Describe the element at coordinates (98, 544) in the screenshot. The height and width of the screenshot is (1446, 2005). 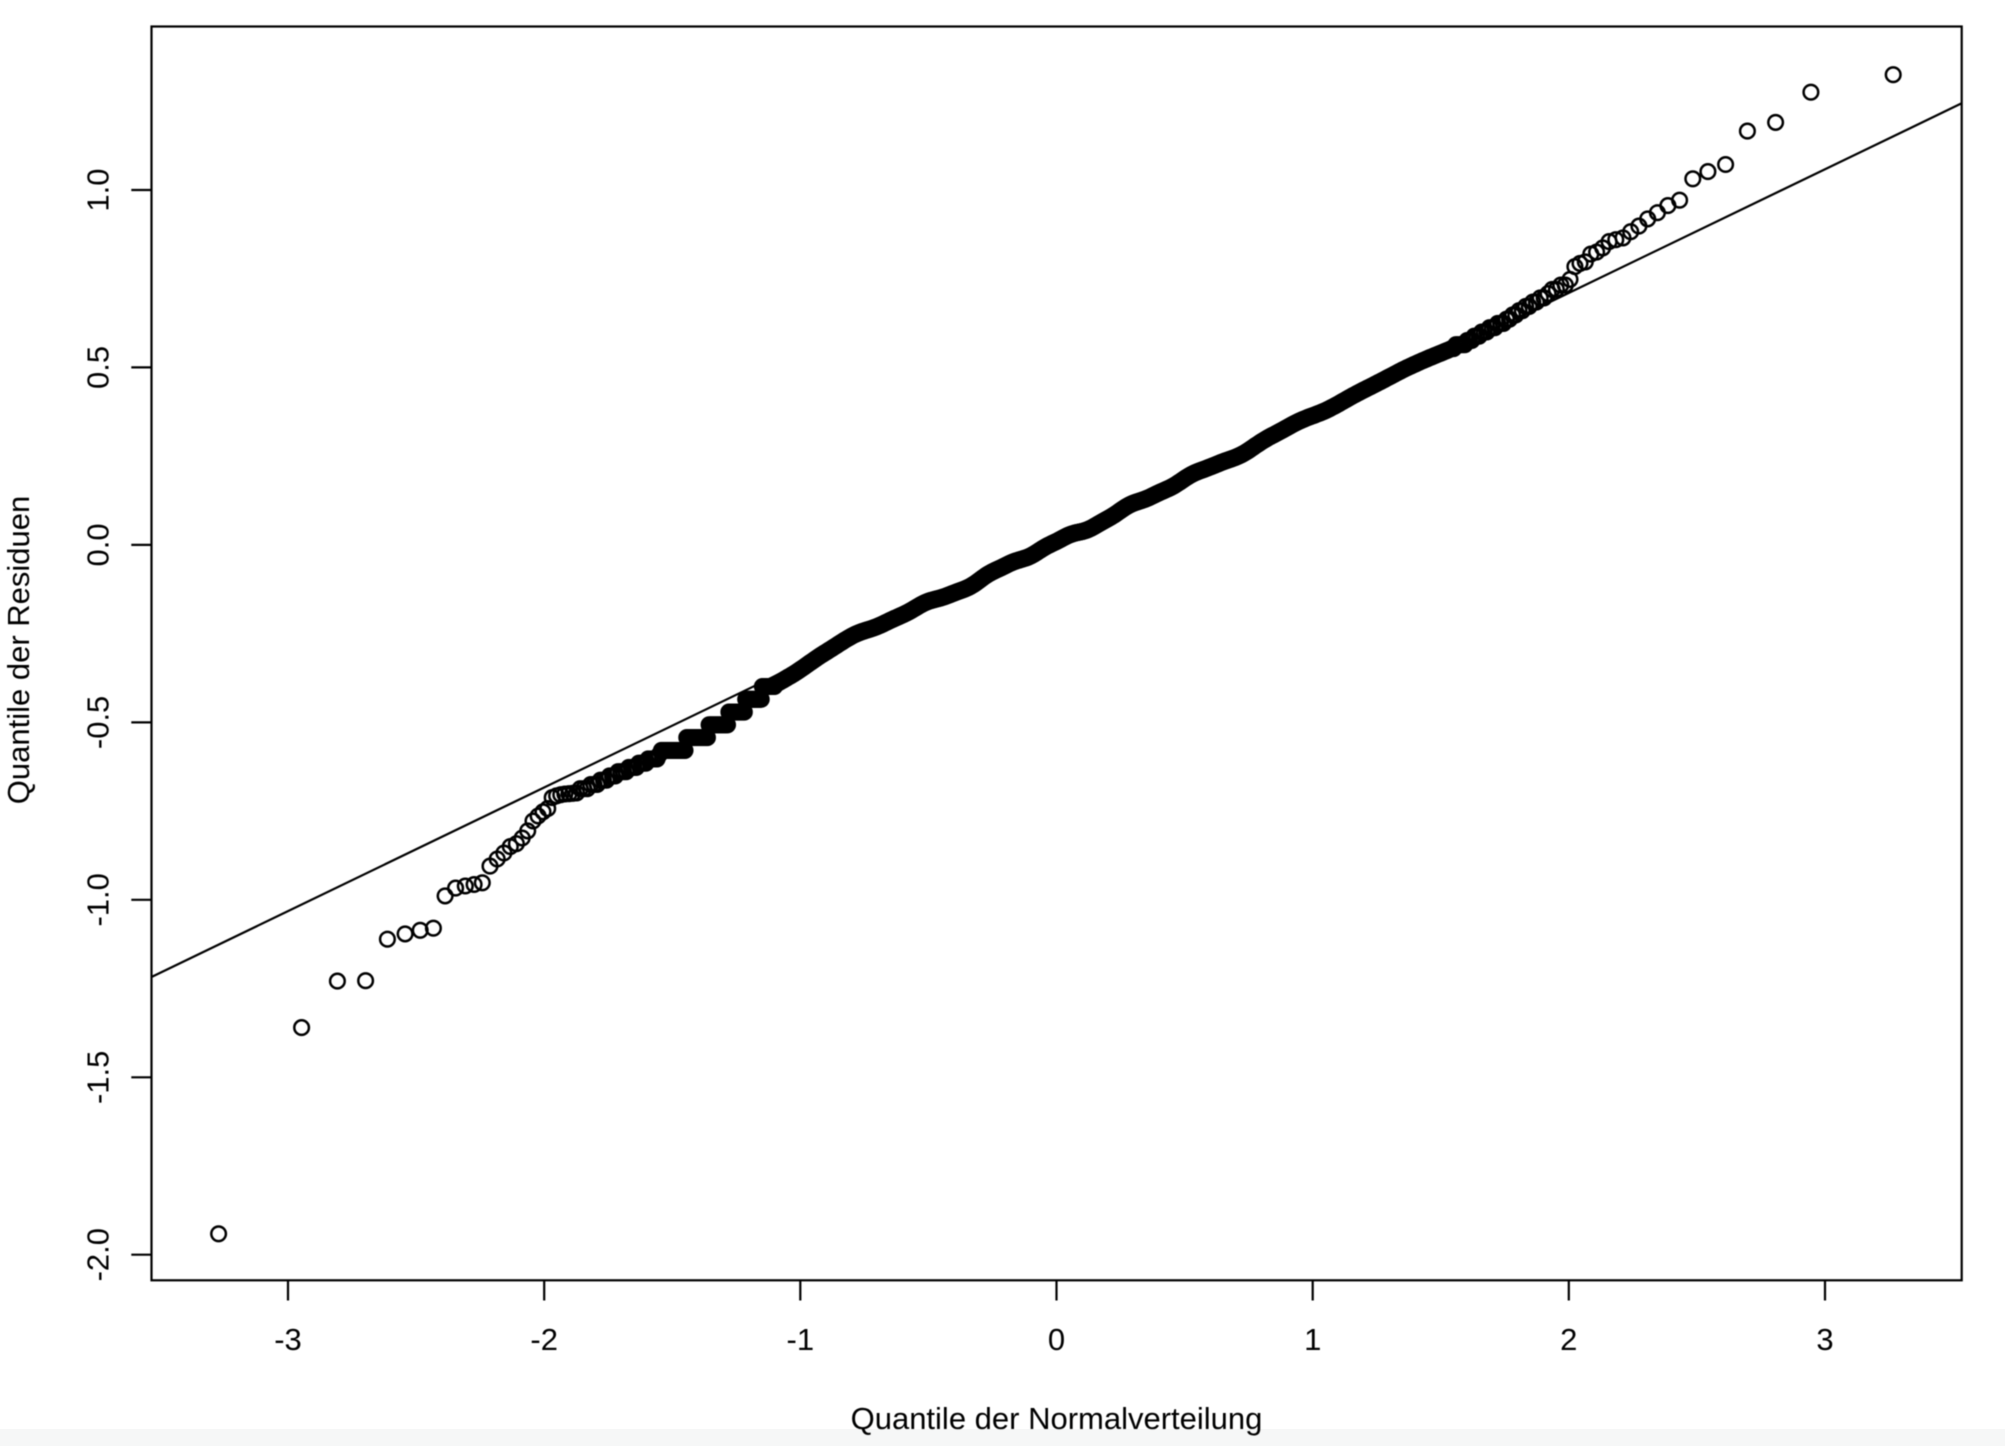
I see `svg-text: 0.0` at that location.